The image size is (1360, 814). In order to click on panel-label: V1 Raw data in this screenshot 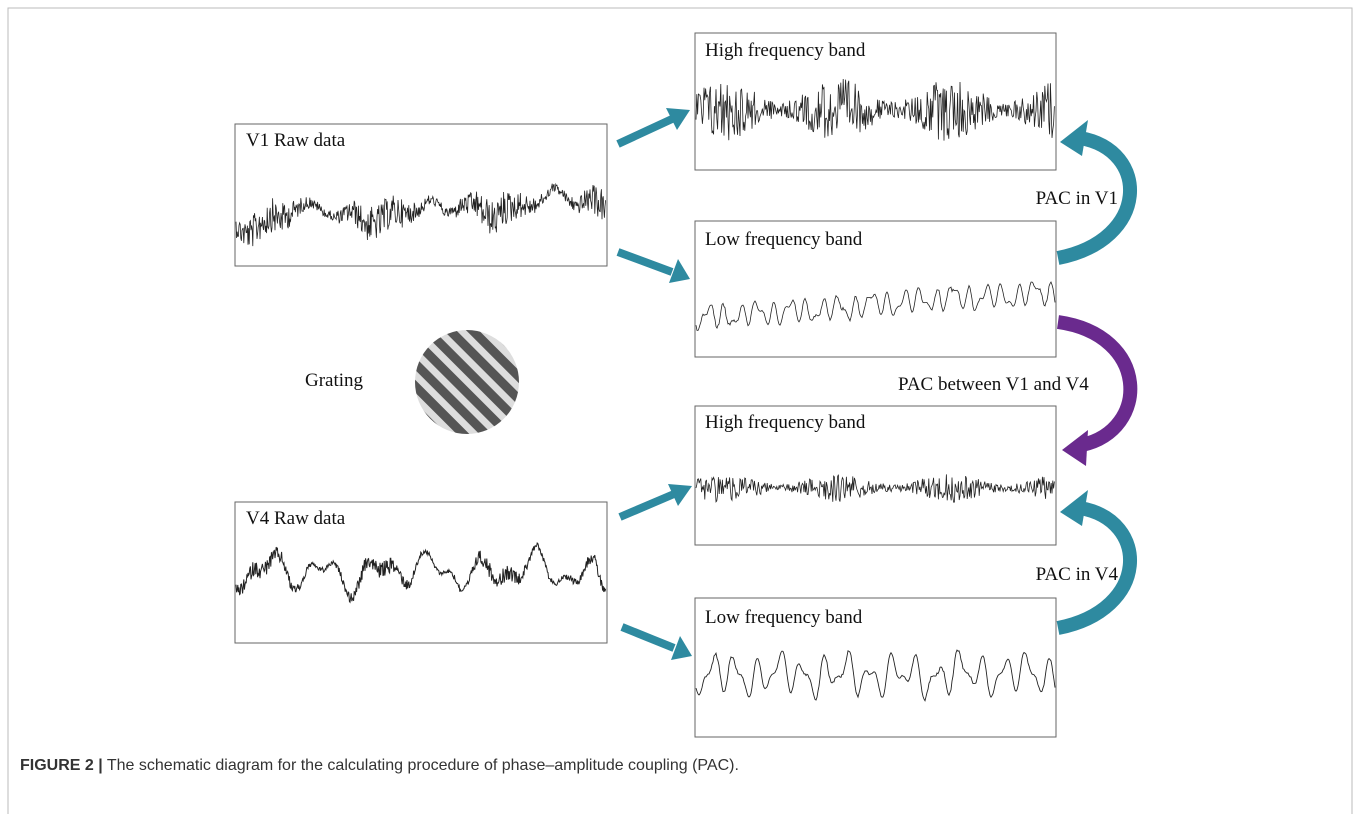, I will do `click(296, 140)`.